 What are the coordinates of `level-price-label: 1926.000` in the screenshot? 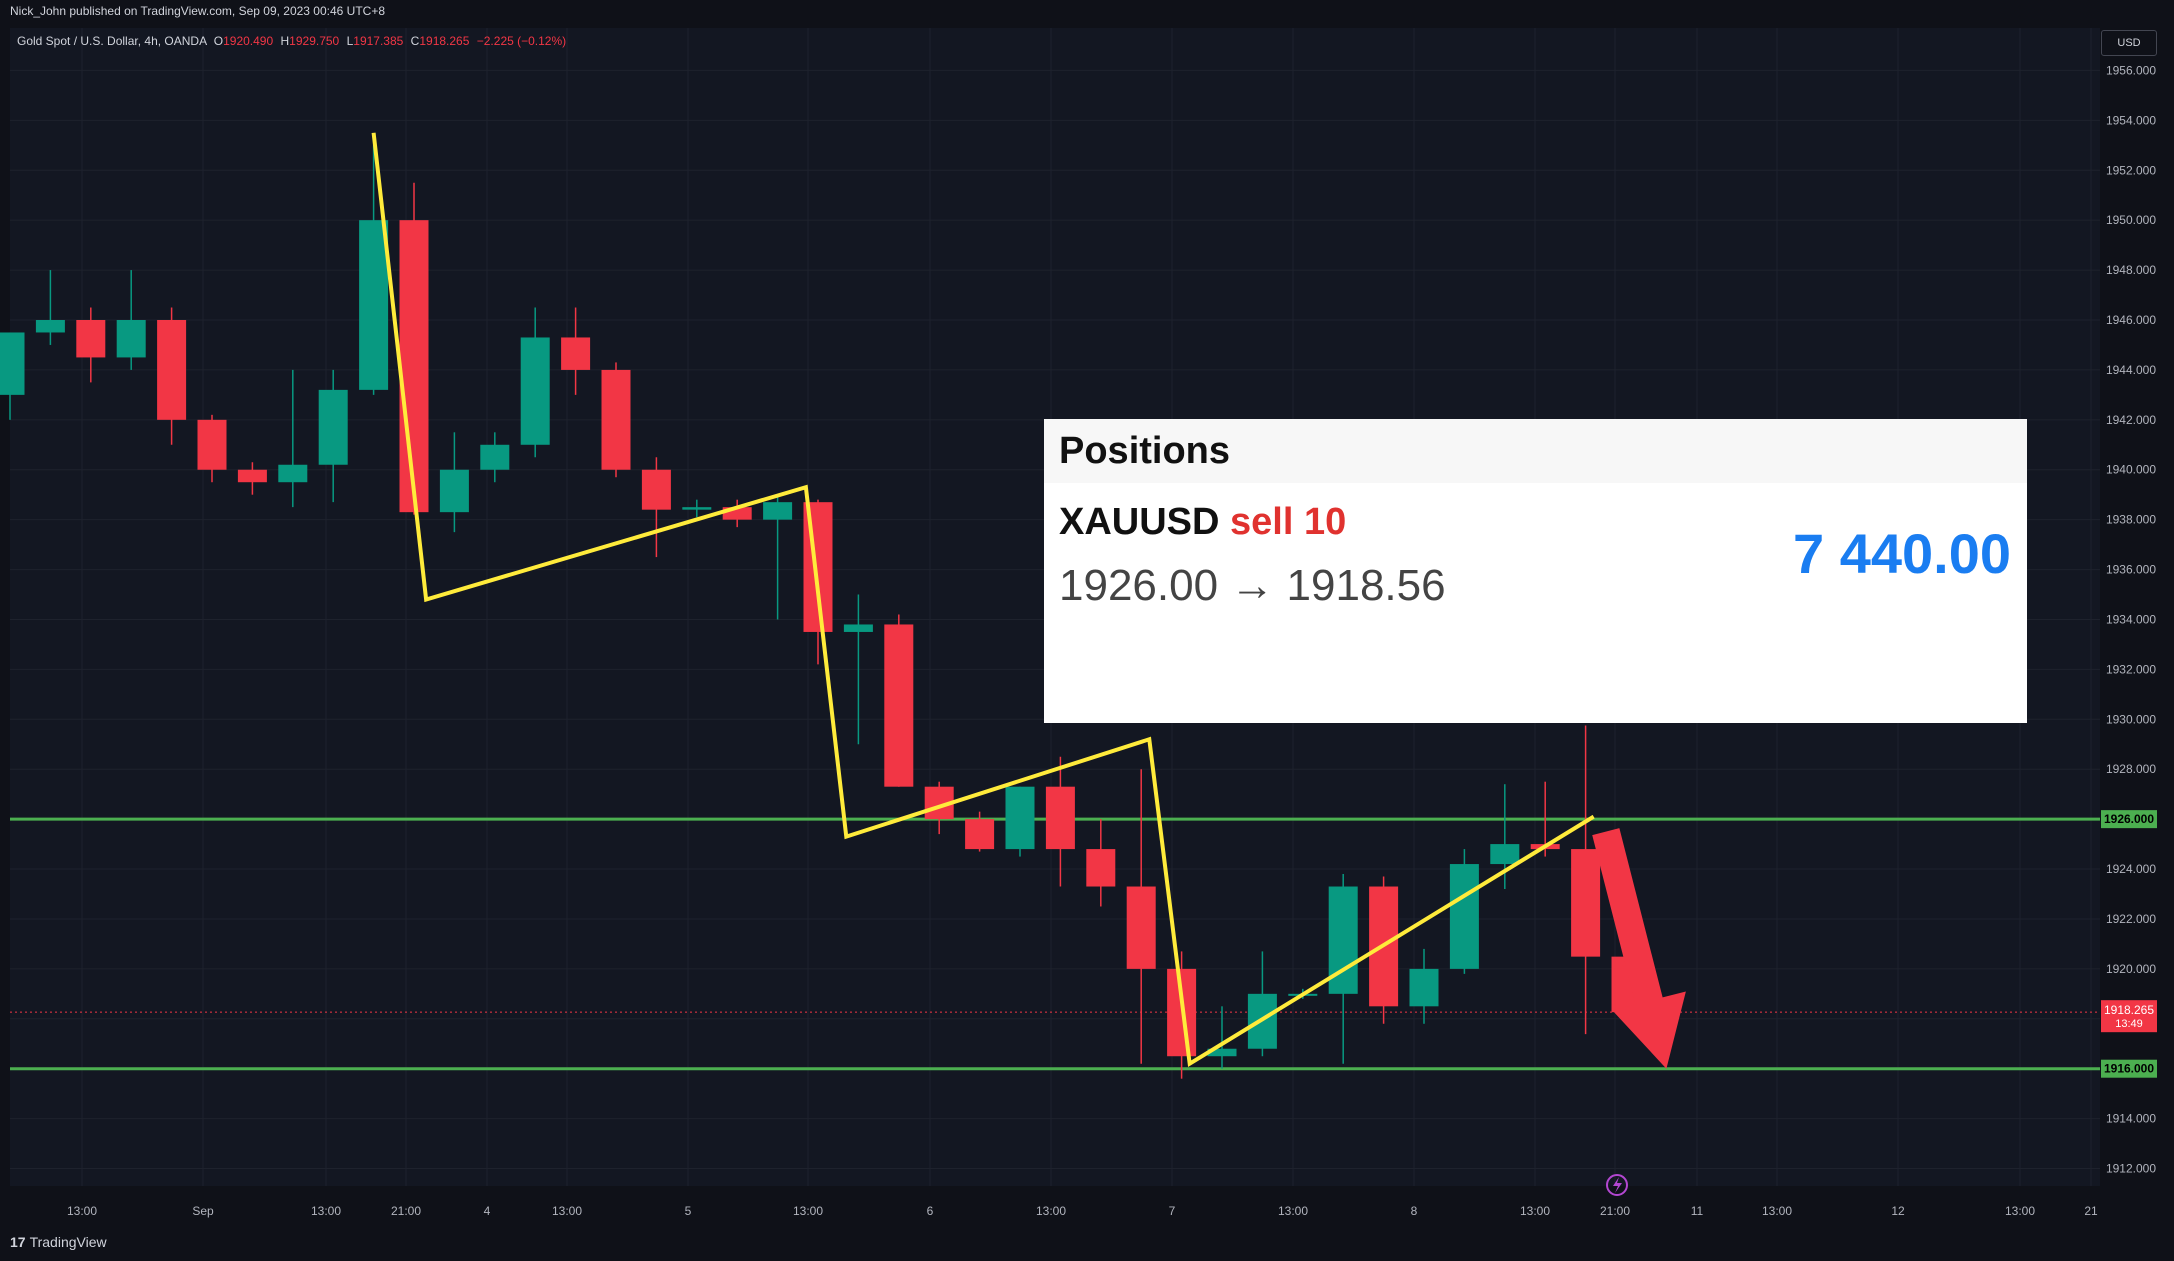 It's located at (2129, 819).